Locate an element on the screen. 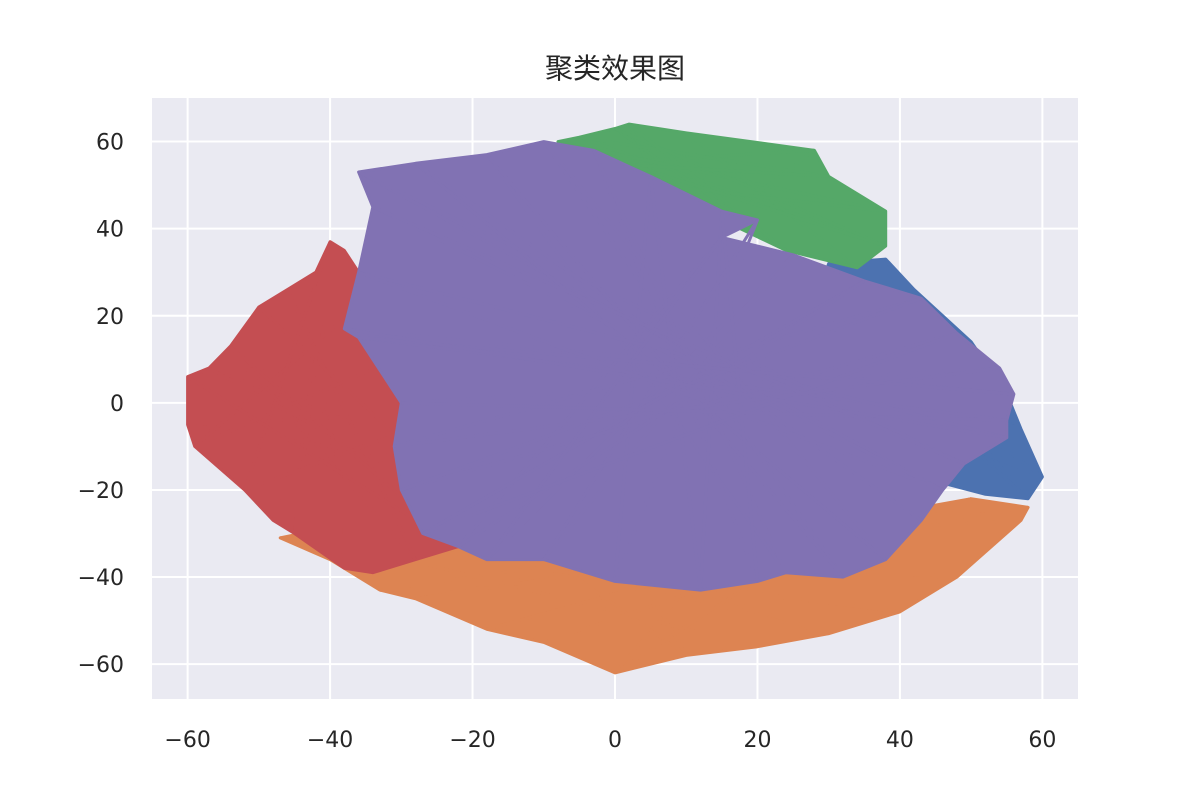  x-tick-label: −20 is located at coordinates (472, 740).